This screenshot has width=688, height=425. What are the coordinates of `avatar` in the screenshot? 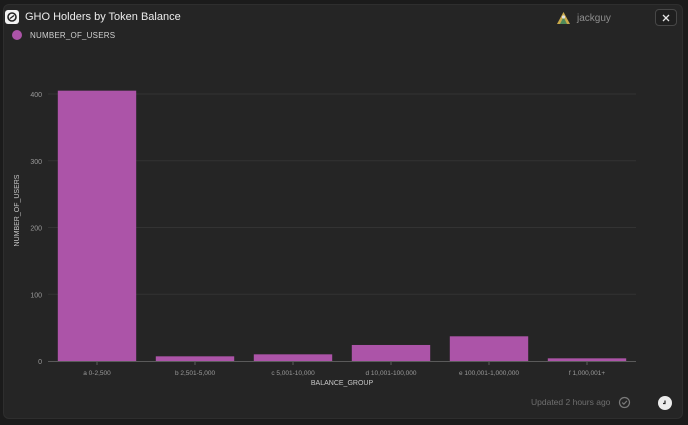 It's located at (563, 18).